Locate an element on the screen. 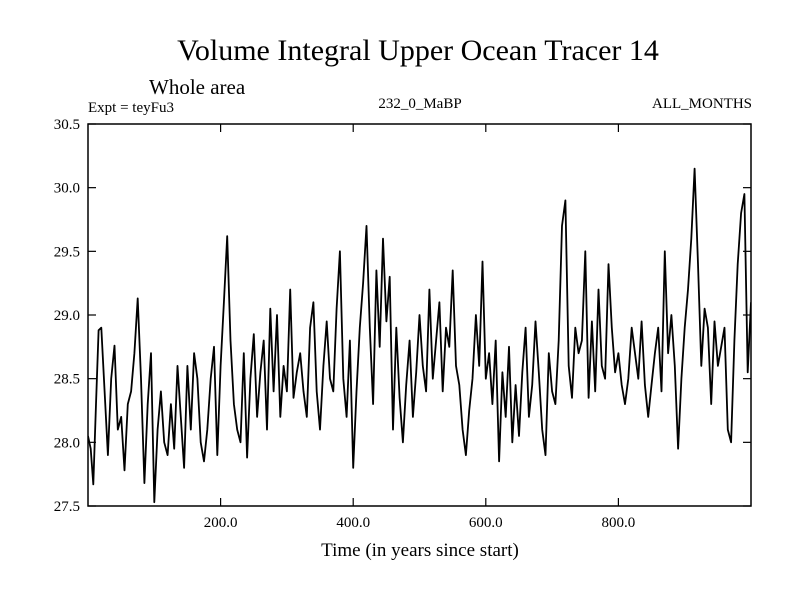 The width and height of the screenshot is (800, 600). months-label: ALL_MONTHS is located at coordinates (702, 104).